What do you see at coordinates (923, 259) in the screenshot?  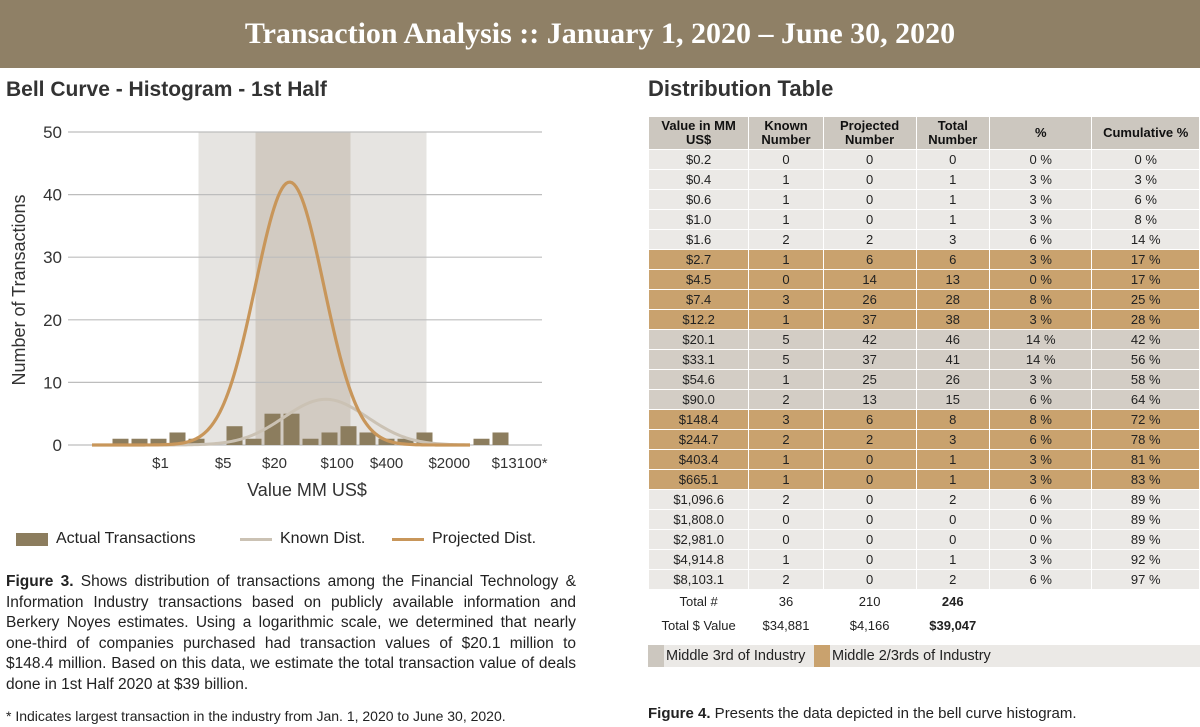 I see `table-row: $2.7 1 6 6 3 % 17 %` at bounding box center [923, 259].